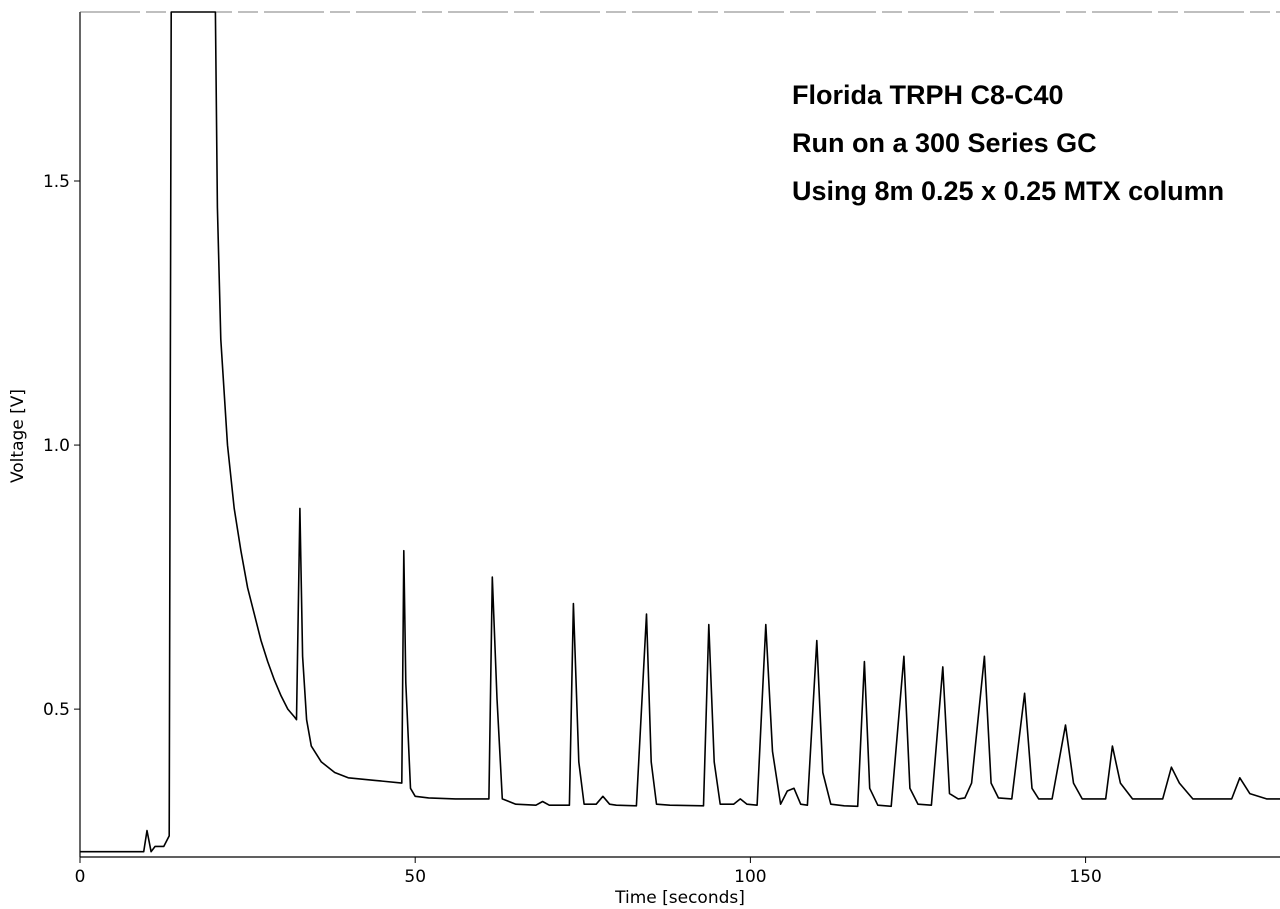 This screenshot has width=1280, height=909. What do you see at coordinates (928, 95) in the screenshot?
I see `annotation-line-1: Florida TRPH C8-C40` at bounding box center [928, 95].